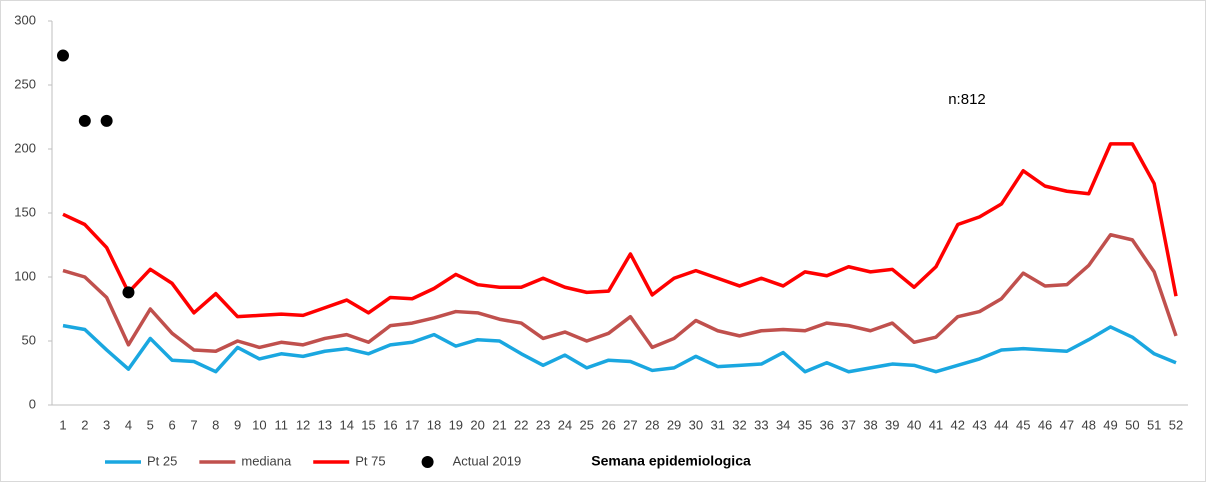 Image resolution: width=1206 pixels, height=482 pixels. Describe the element at coordinates (1067, 424) in the screenshot. I see `x-tick-label: 47` at that location.